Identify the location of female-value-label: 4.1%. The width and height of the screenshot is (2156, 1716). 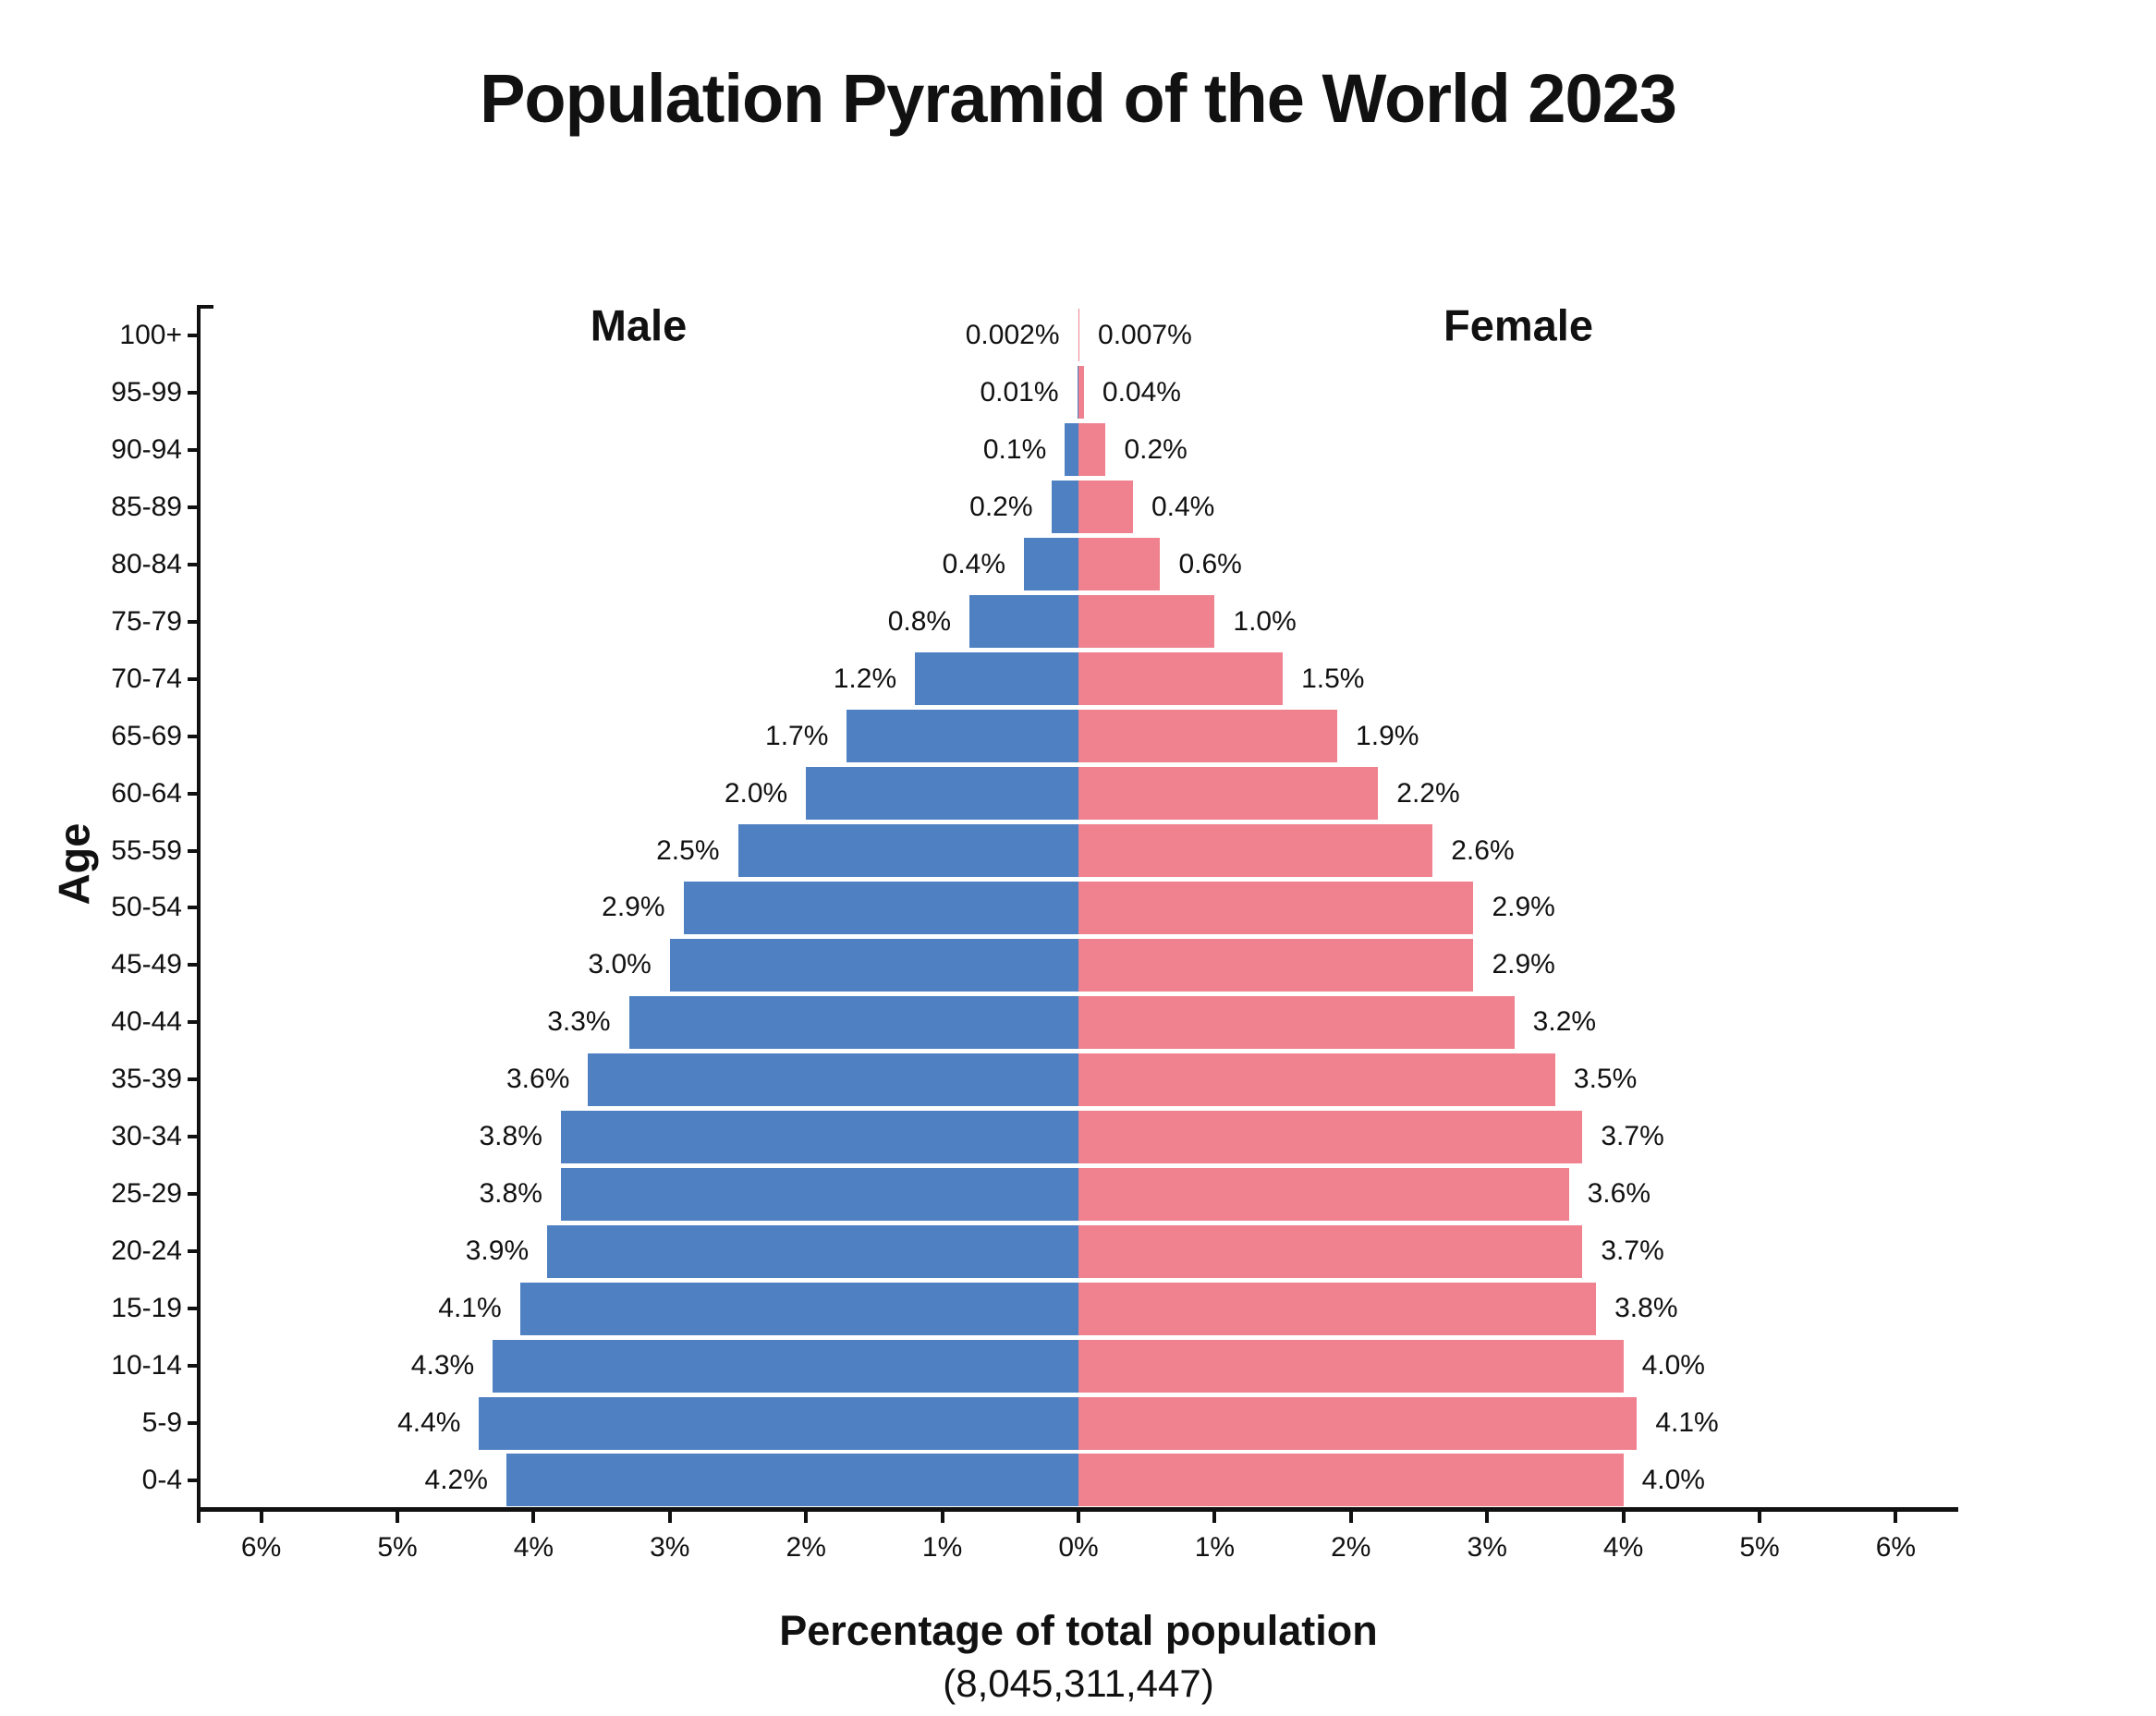
(1687, 1423).